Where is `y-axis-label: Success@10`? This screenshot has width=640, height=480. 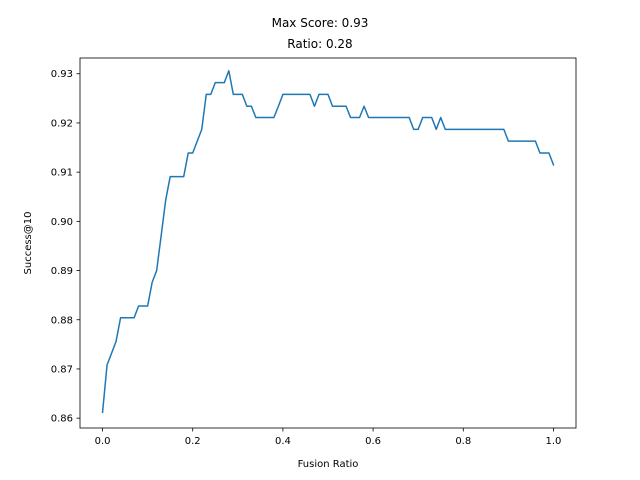 y-axis-label: Success@10 is located at coordinates (28, 243).